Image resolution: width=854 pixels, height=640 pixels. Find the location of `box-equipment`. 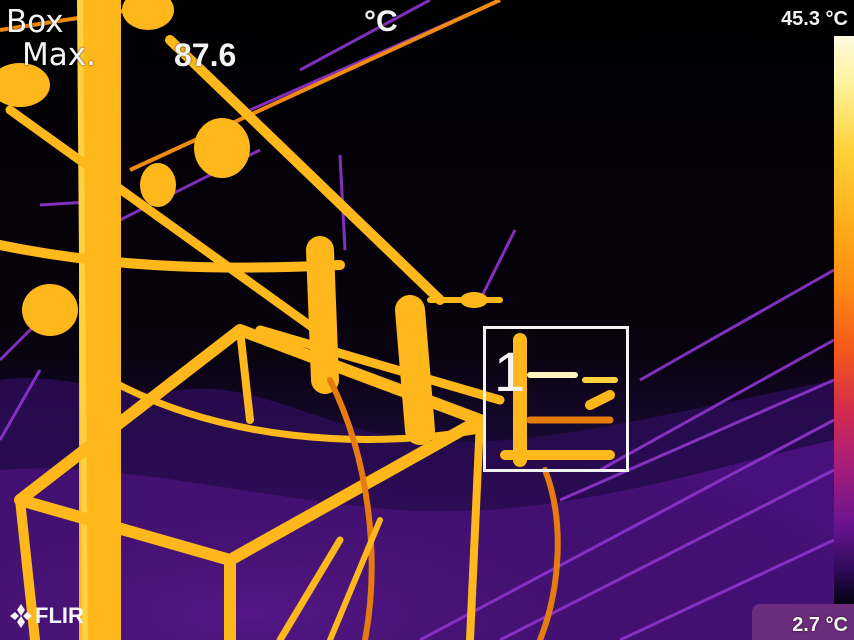

box-equipment is located at coordinates (559, 400).